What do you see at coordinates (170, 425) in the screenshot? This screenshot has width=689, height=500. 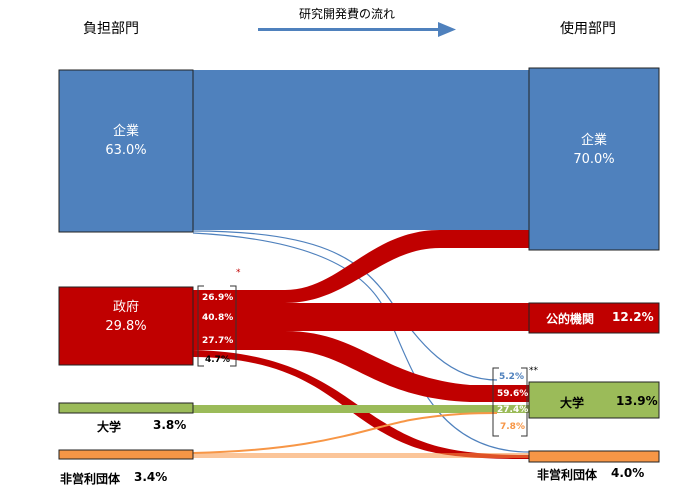 I see `source-university-share: 3.8%` at bounding box center [170, 425].